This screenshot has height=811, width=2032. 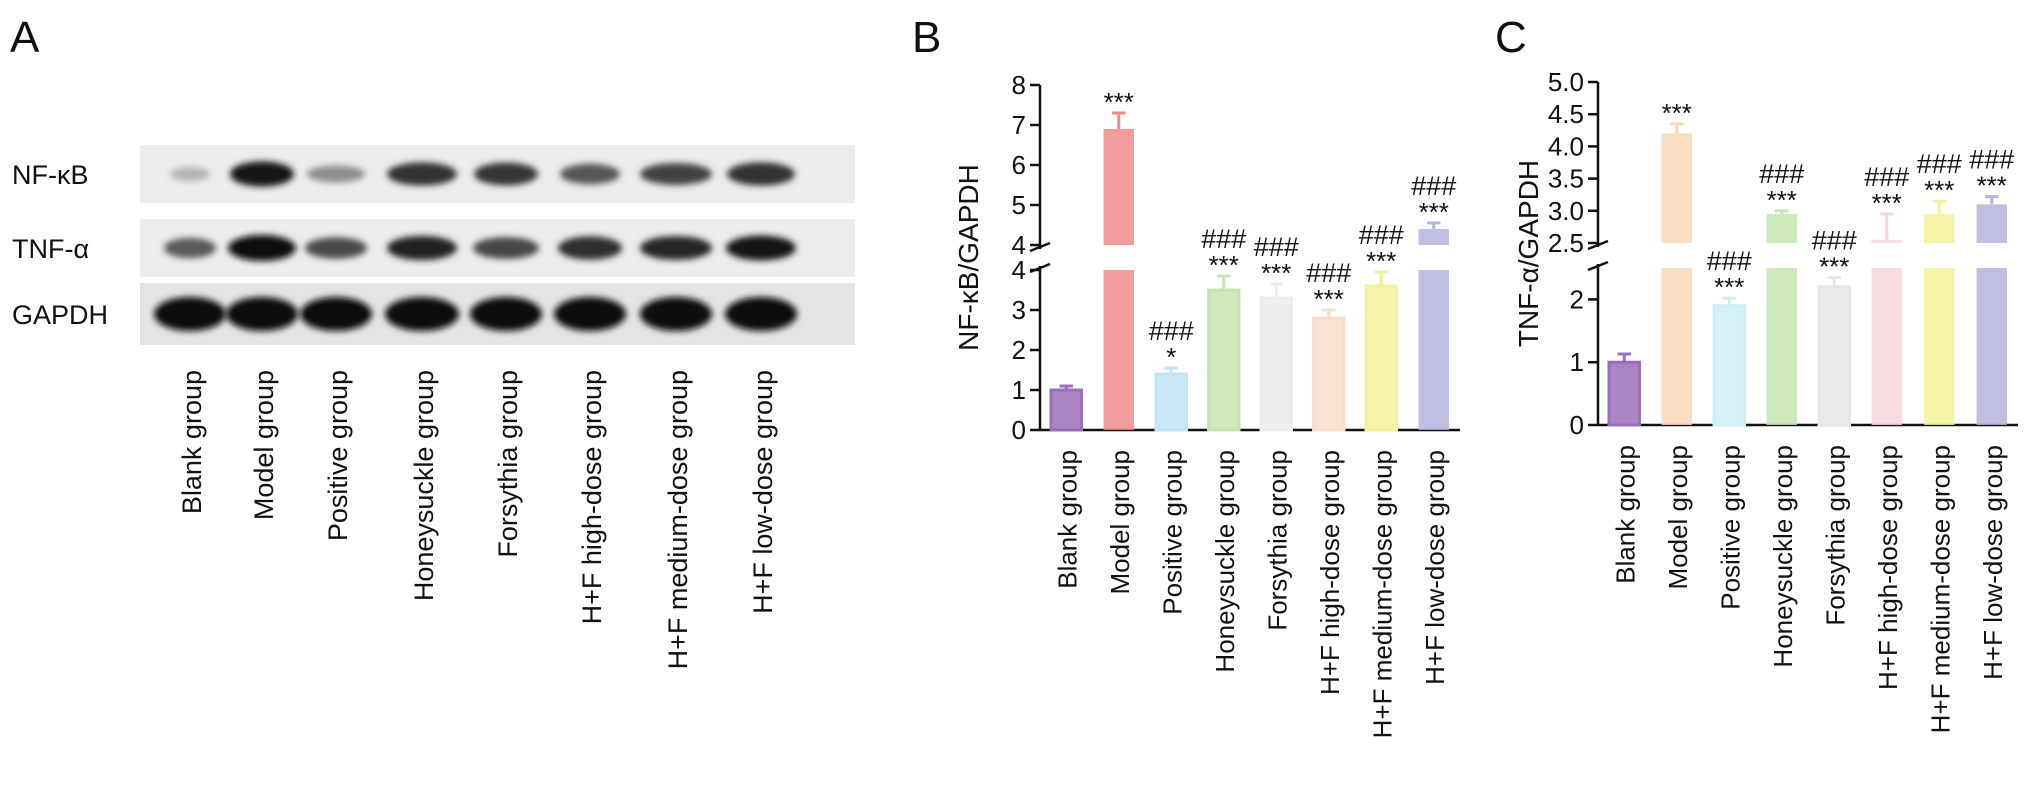 I want to click on y-tick-label: 6, so click(x=1019, y=165).